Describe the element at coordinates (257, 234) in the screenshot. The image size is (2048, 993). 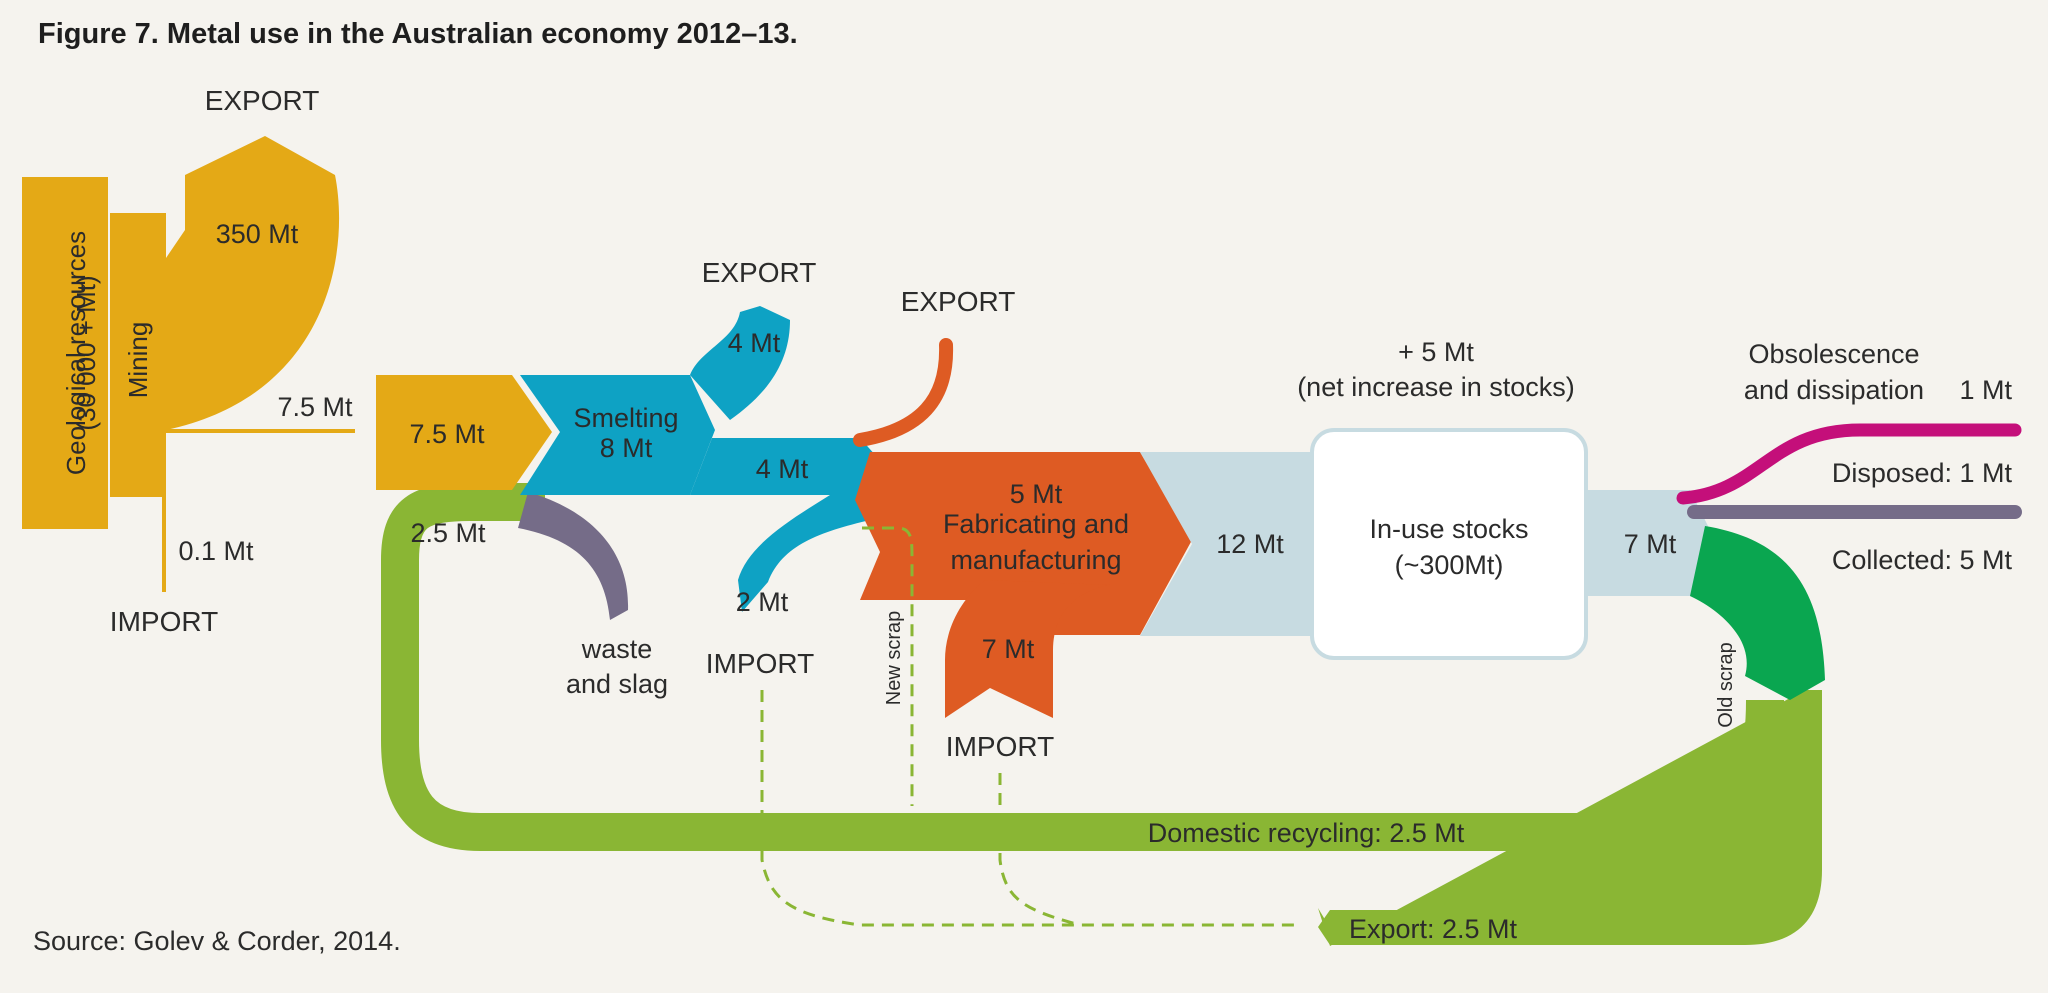
I see `mining-export-value: 350 Mt` at that location.